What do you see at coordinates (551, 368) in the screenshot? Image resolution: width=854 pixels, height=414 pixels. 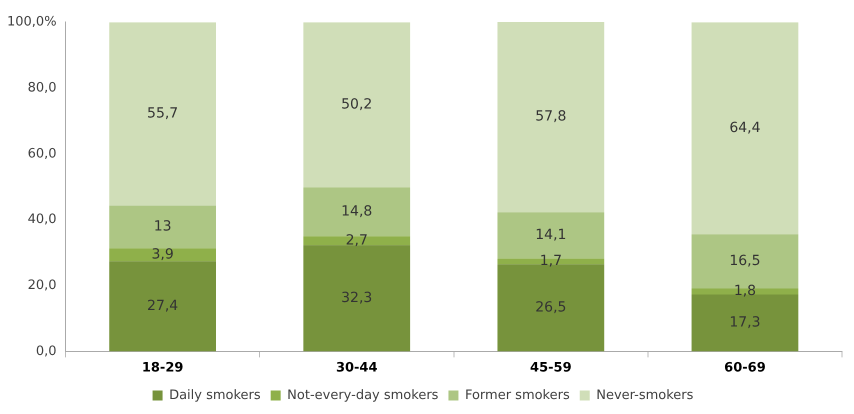 I see `x-tick-label: 45-59` at bounding box center [551, 368].